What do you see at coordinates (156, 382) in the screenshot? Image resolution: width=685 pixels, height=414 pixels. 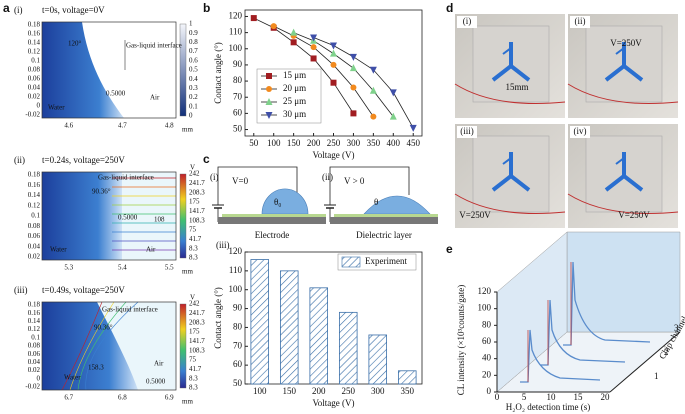 I see `annotation: 0.5000` at bounding box center [156, 382].